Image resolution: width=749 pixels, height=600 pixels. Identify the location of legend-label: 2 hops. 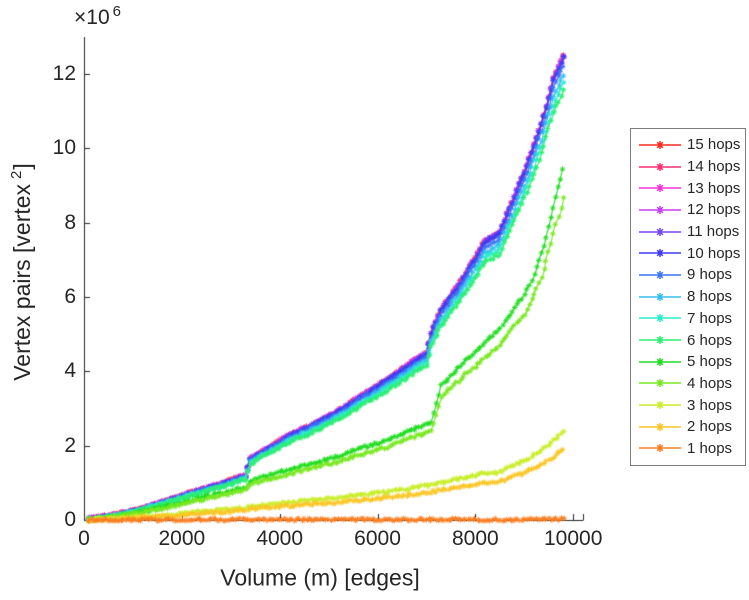
(710, 427).